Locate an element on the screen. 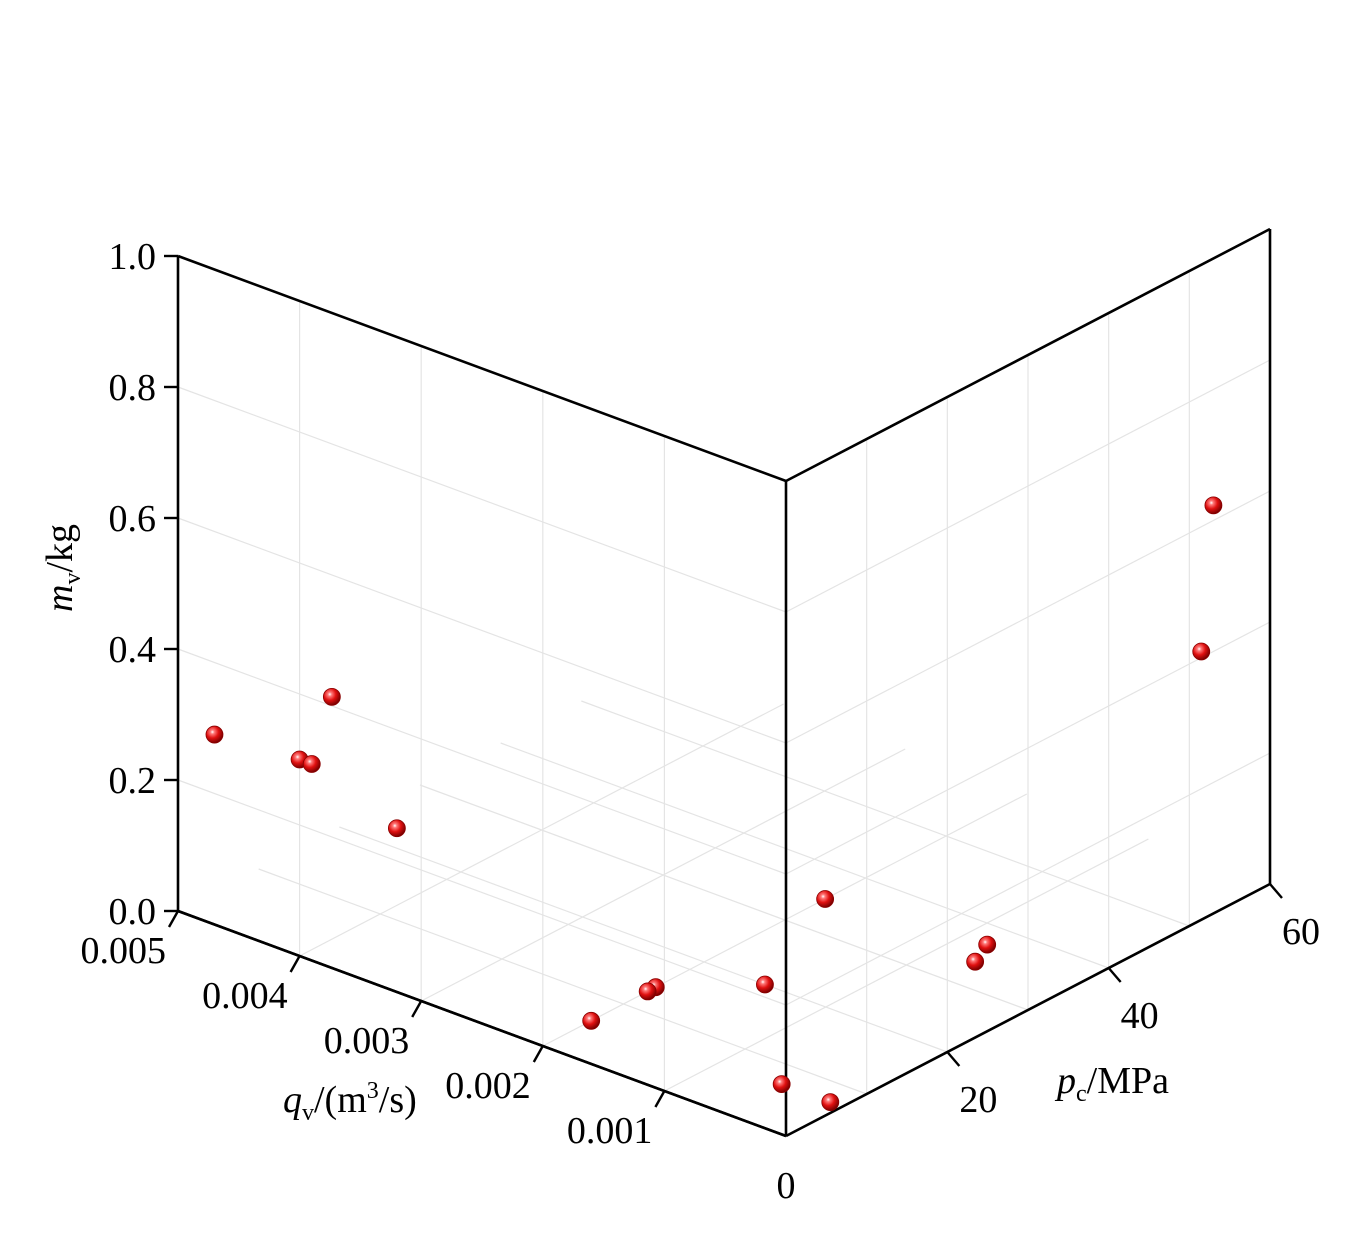  x-tick-label: 0.002 is located at coordinates (488, 1086).